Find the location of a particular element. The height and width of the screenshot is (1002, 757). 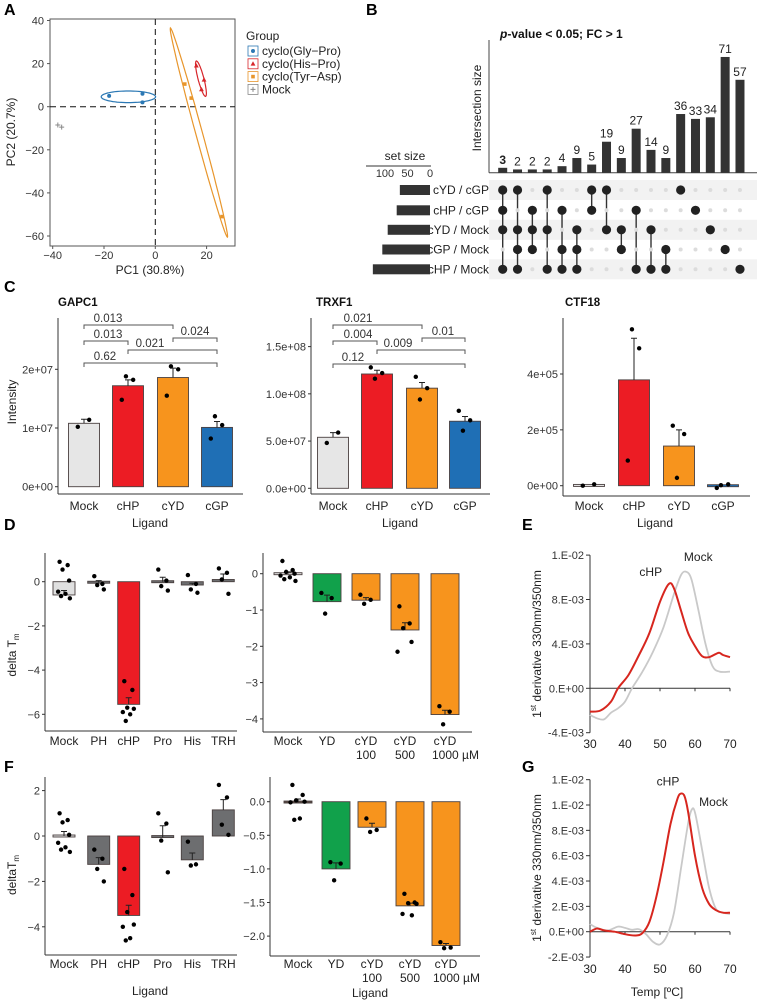

y-tick-label: −2 is located at coordinates (33, 627).